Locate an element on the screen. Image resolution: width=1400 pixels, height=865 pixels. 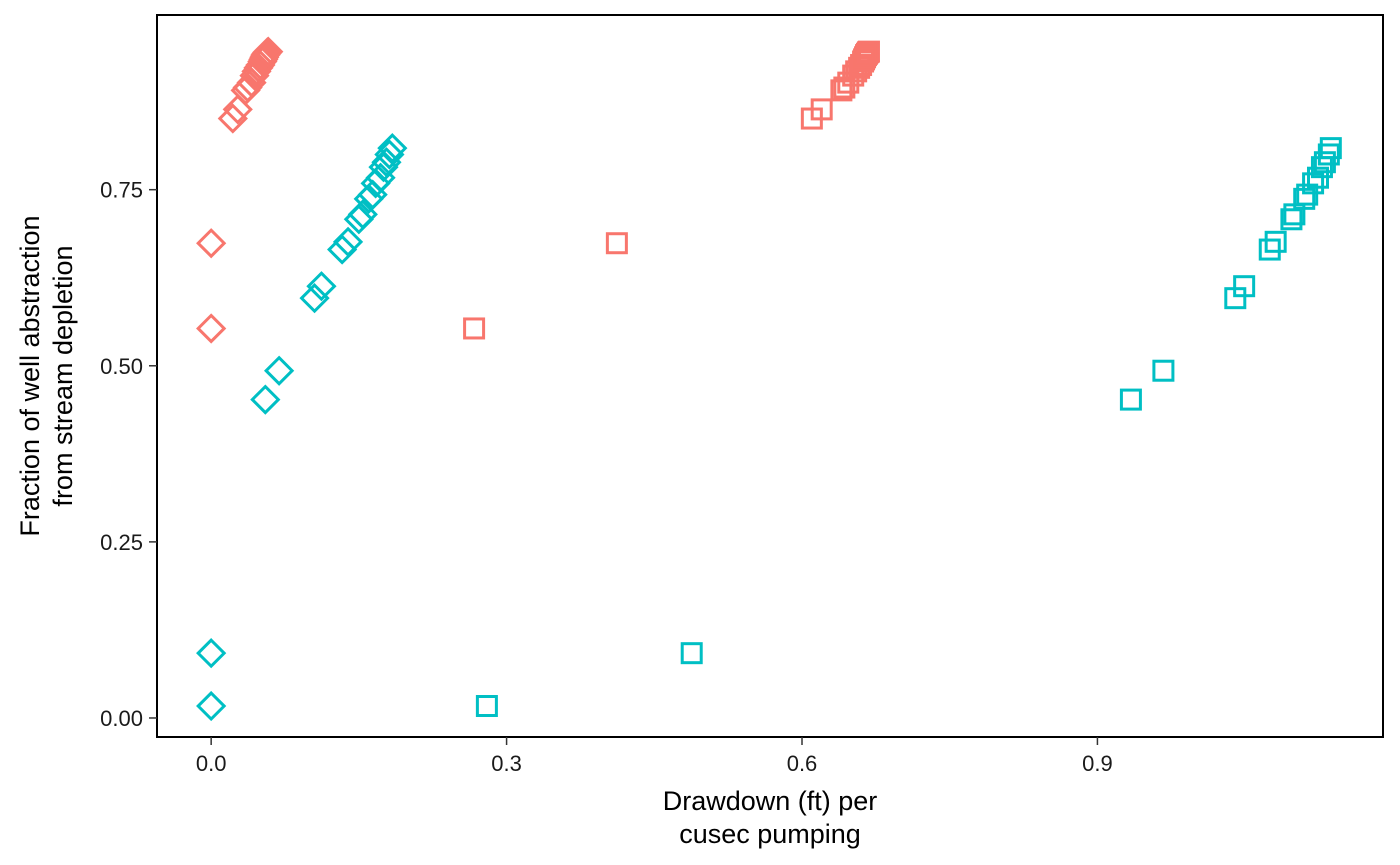
x-tick-label: 0.9 is located at coordinates (1097, 763).